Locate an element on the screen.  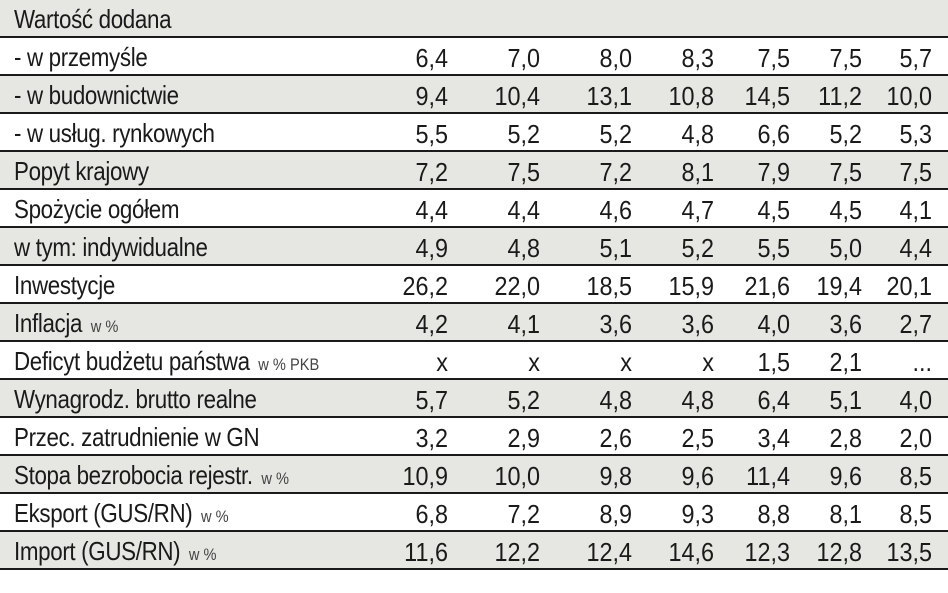
table-cell: 9,3 is located at coordinates (697, 514).